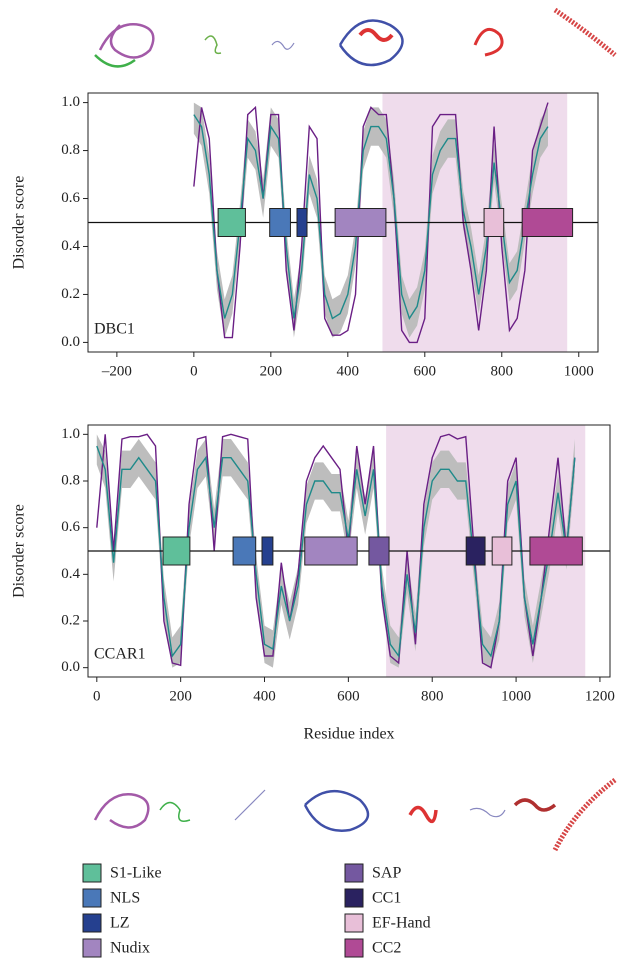  I want to click on legend: S1-Like NLS LZ Nudix SAP CC1 EF-Hand CC2, so click(256, 910).